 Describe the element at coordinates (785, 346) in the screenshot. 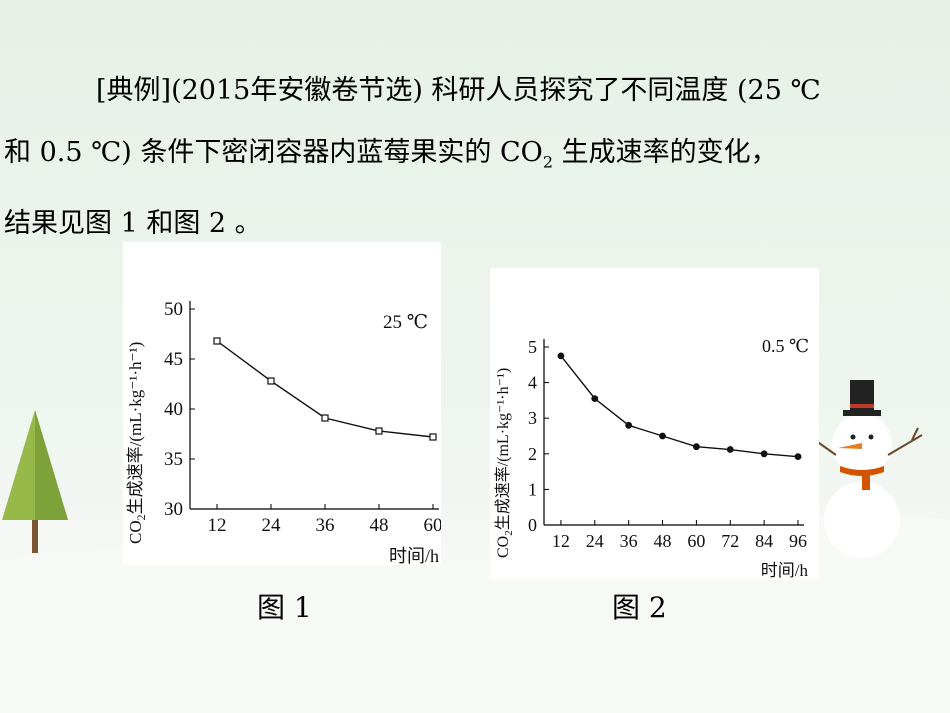

I see `temperature-annotation: 0.5 ℃` at that location.